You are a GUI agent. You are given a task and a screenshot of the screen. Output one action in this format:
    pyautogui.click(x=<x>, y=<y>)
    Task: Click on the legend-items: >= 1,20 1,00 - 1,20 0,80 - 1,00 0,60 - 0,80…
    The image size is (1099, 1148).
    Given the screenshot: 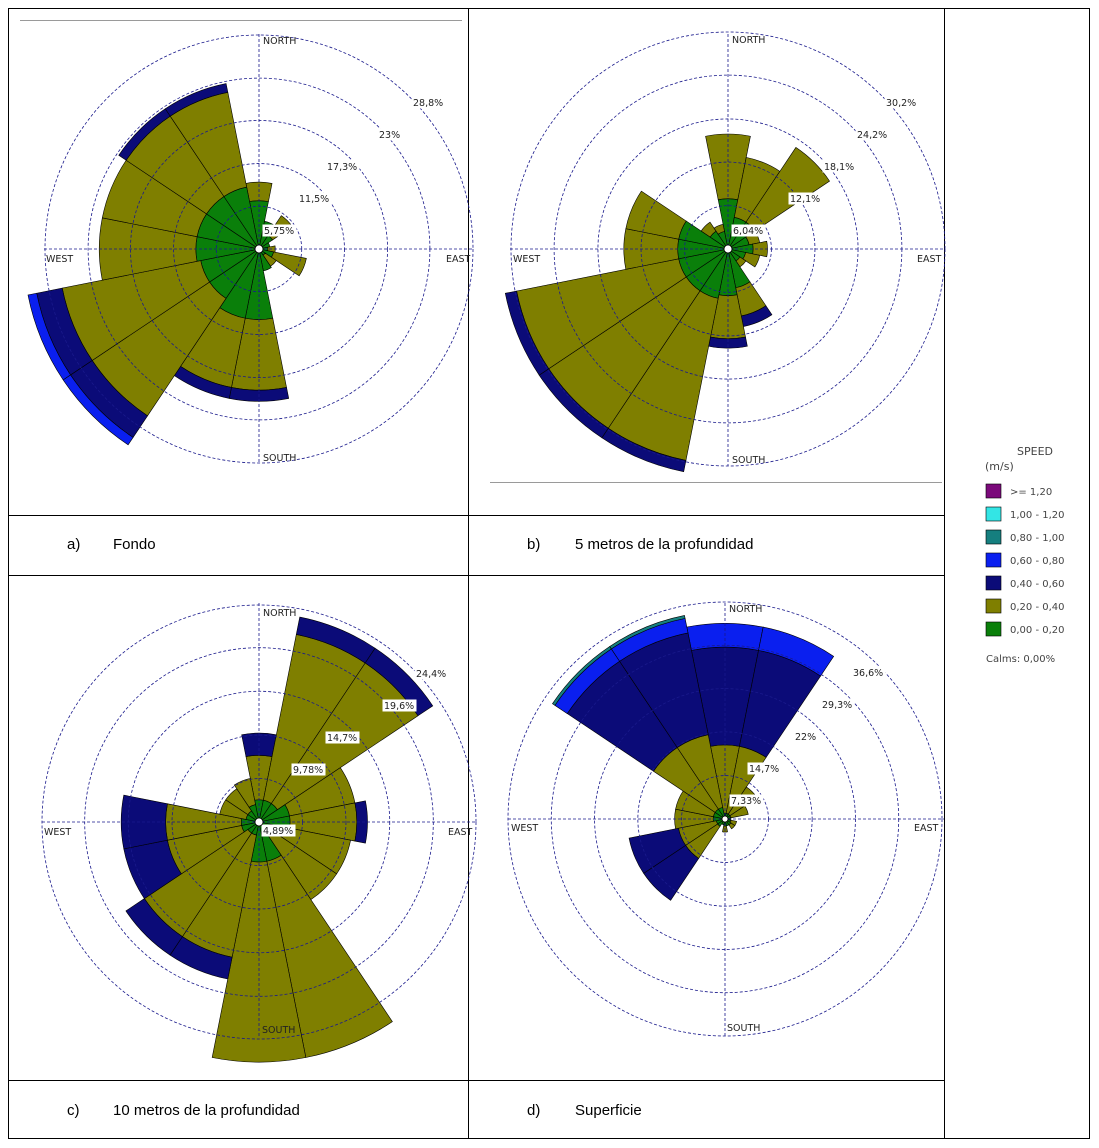 What is the action you would take?
    pyautogui.click(x=1025, y=560)
    